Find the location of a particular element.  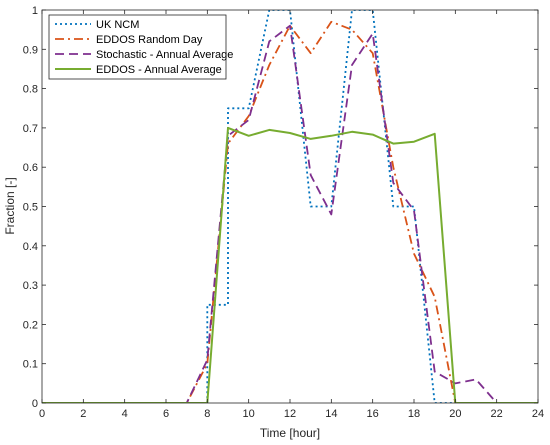

x-tick-label: 20 is located at coordinates (455, 414).